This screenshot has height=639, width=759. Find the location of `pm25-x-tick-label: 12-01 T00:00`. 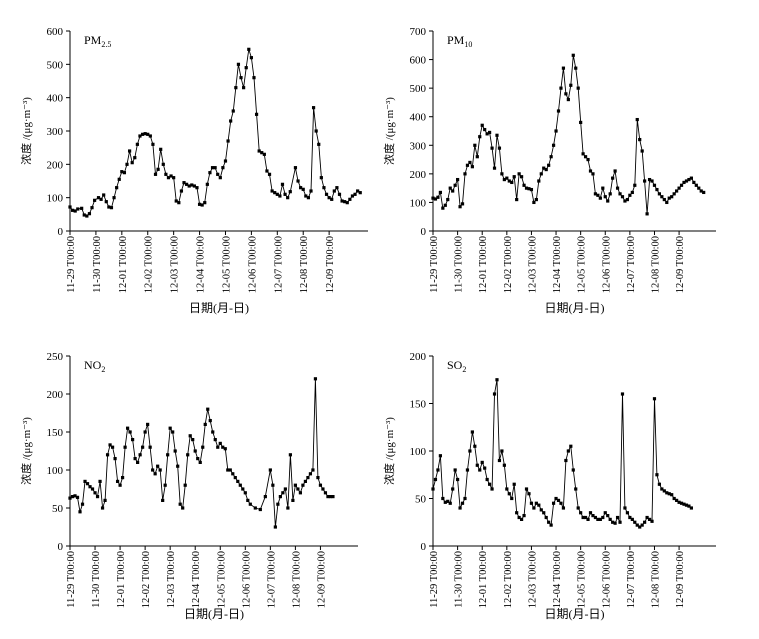

pm25-x-tick-label: 12-01 T00:00 is located at coordinates (123, 264).